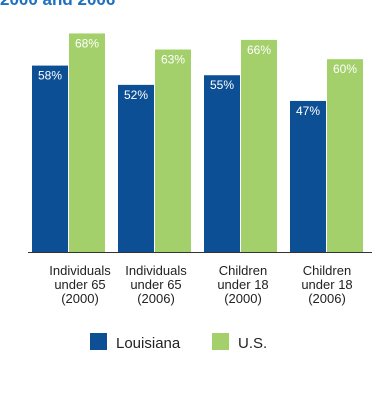 The width and height of the screenshot is (372, 400). I want to click on legend: Louisiana U.S., so click(178, 342).